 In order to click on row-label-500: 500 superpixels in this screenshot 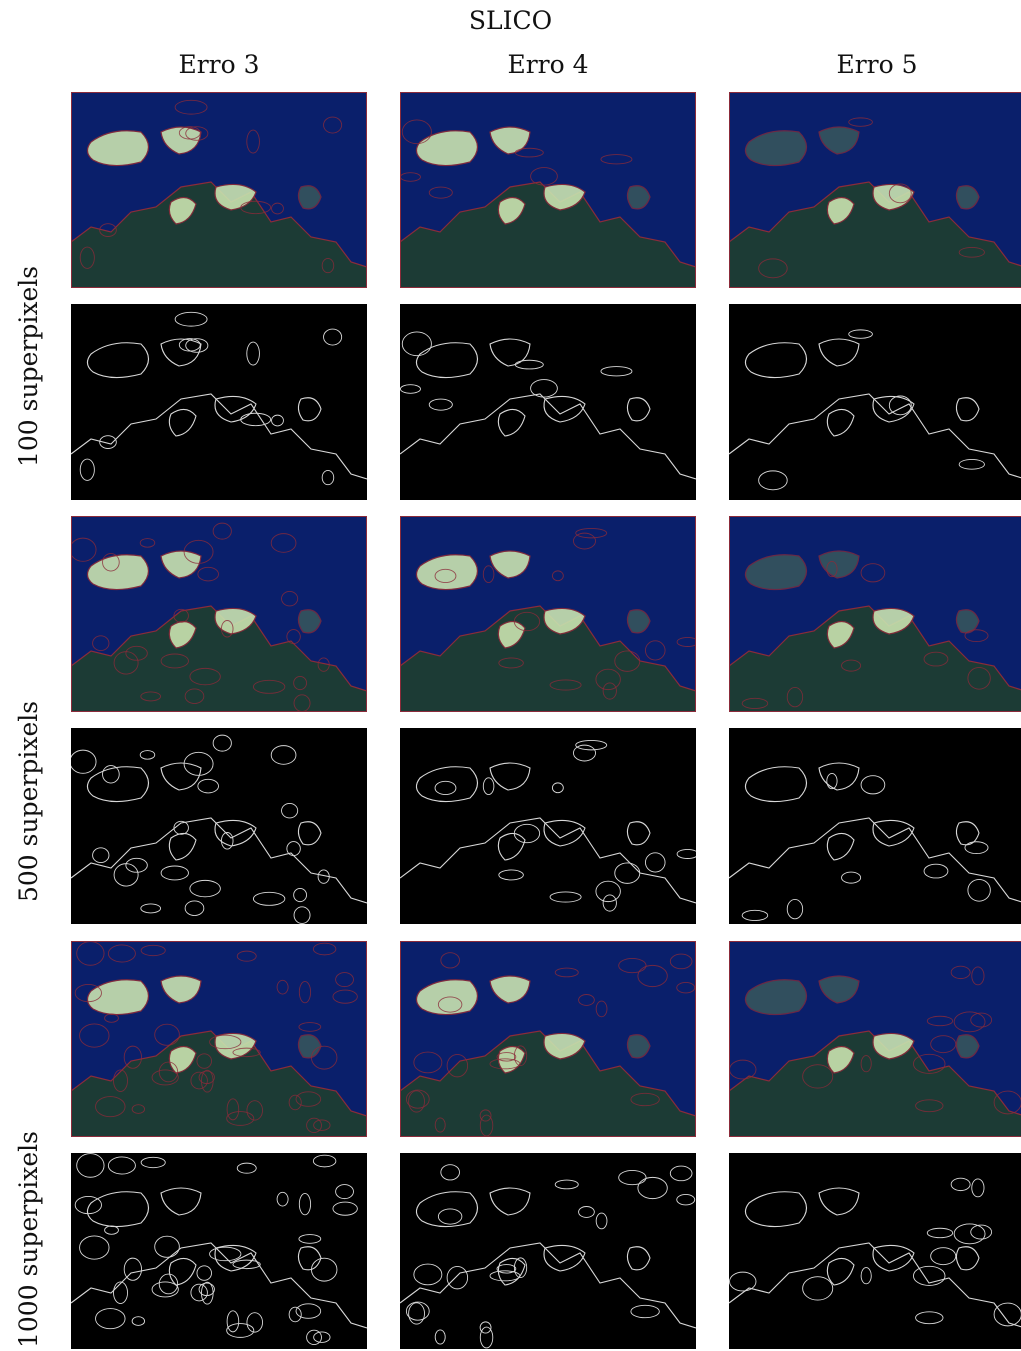, I will do `click(28, 801)`.